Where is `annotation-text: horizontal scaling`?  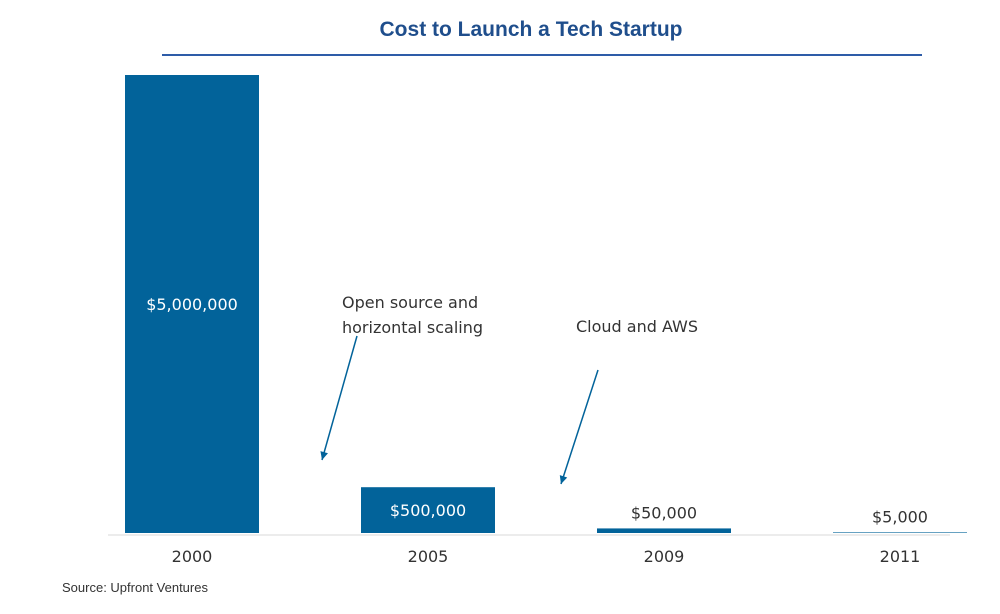
annotation-text: horizontal scaling is located at coordinates (412, 327).